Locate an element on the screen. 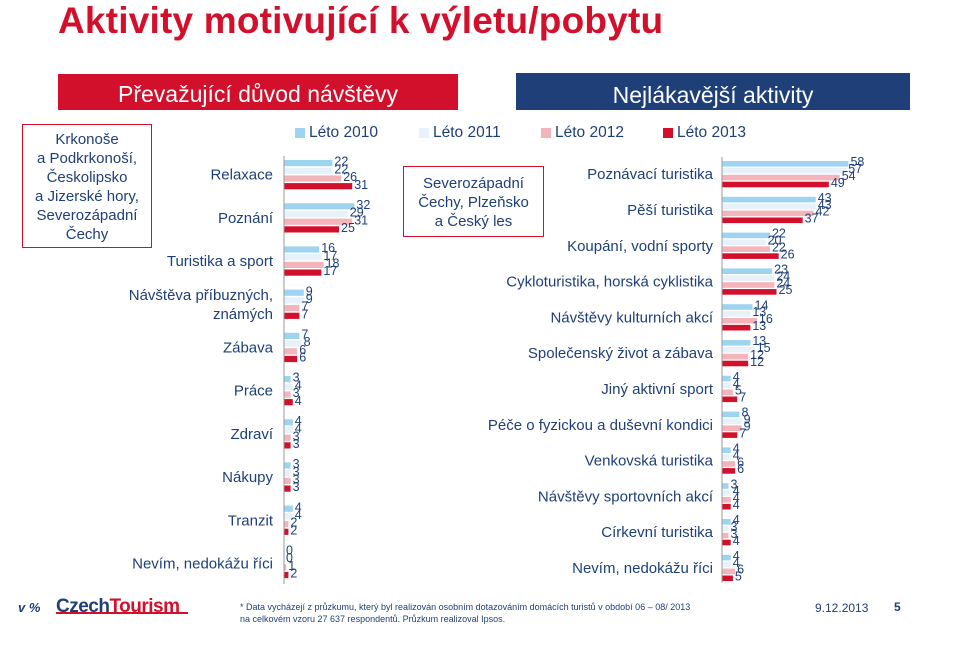 The image size is (960, 669). legend-item: Léto 2013 is located at coordinates (704, 133).